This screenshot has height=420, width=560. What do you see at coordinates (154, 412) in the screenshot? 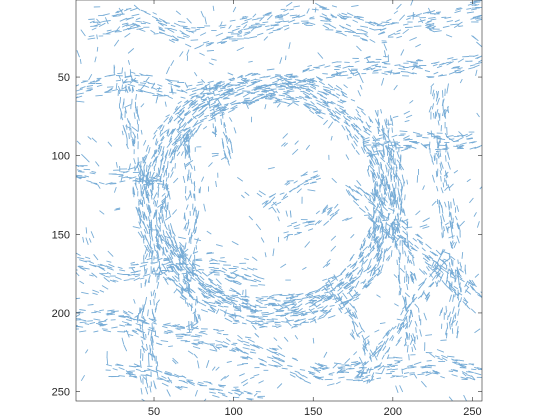
I see `x-tick-label: 50` at bounding box center [154, 412].